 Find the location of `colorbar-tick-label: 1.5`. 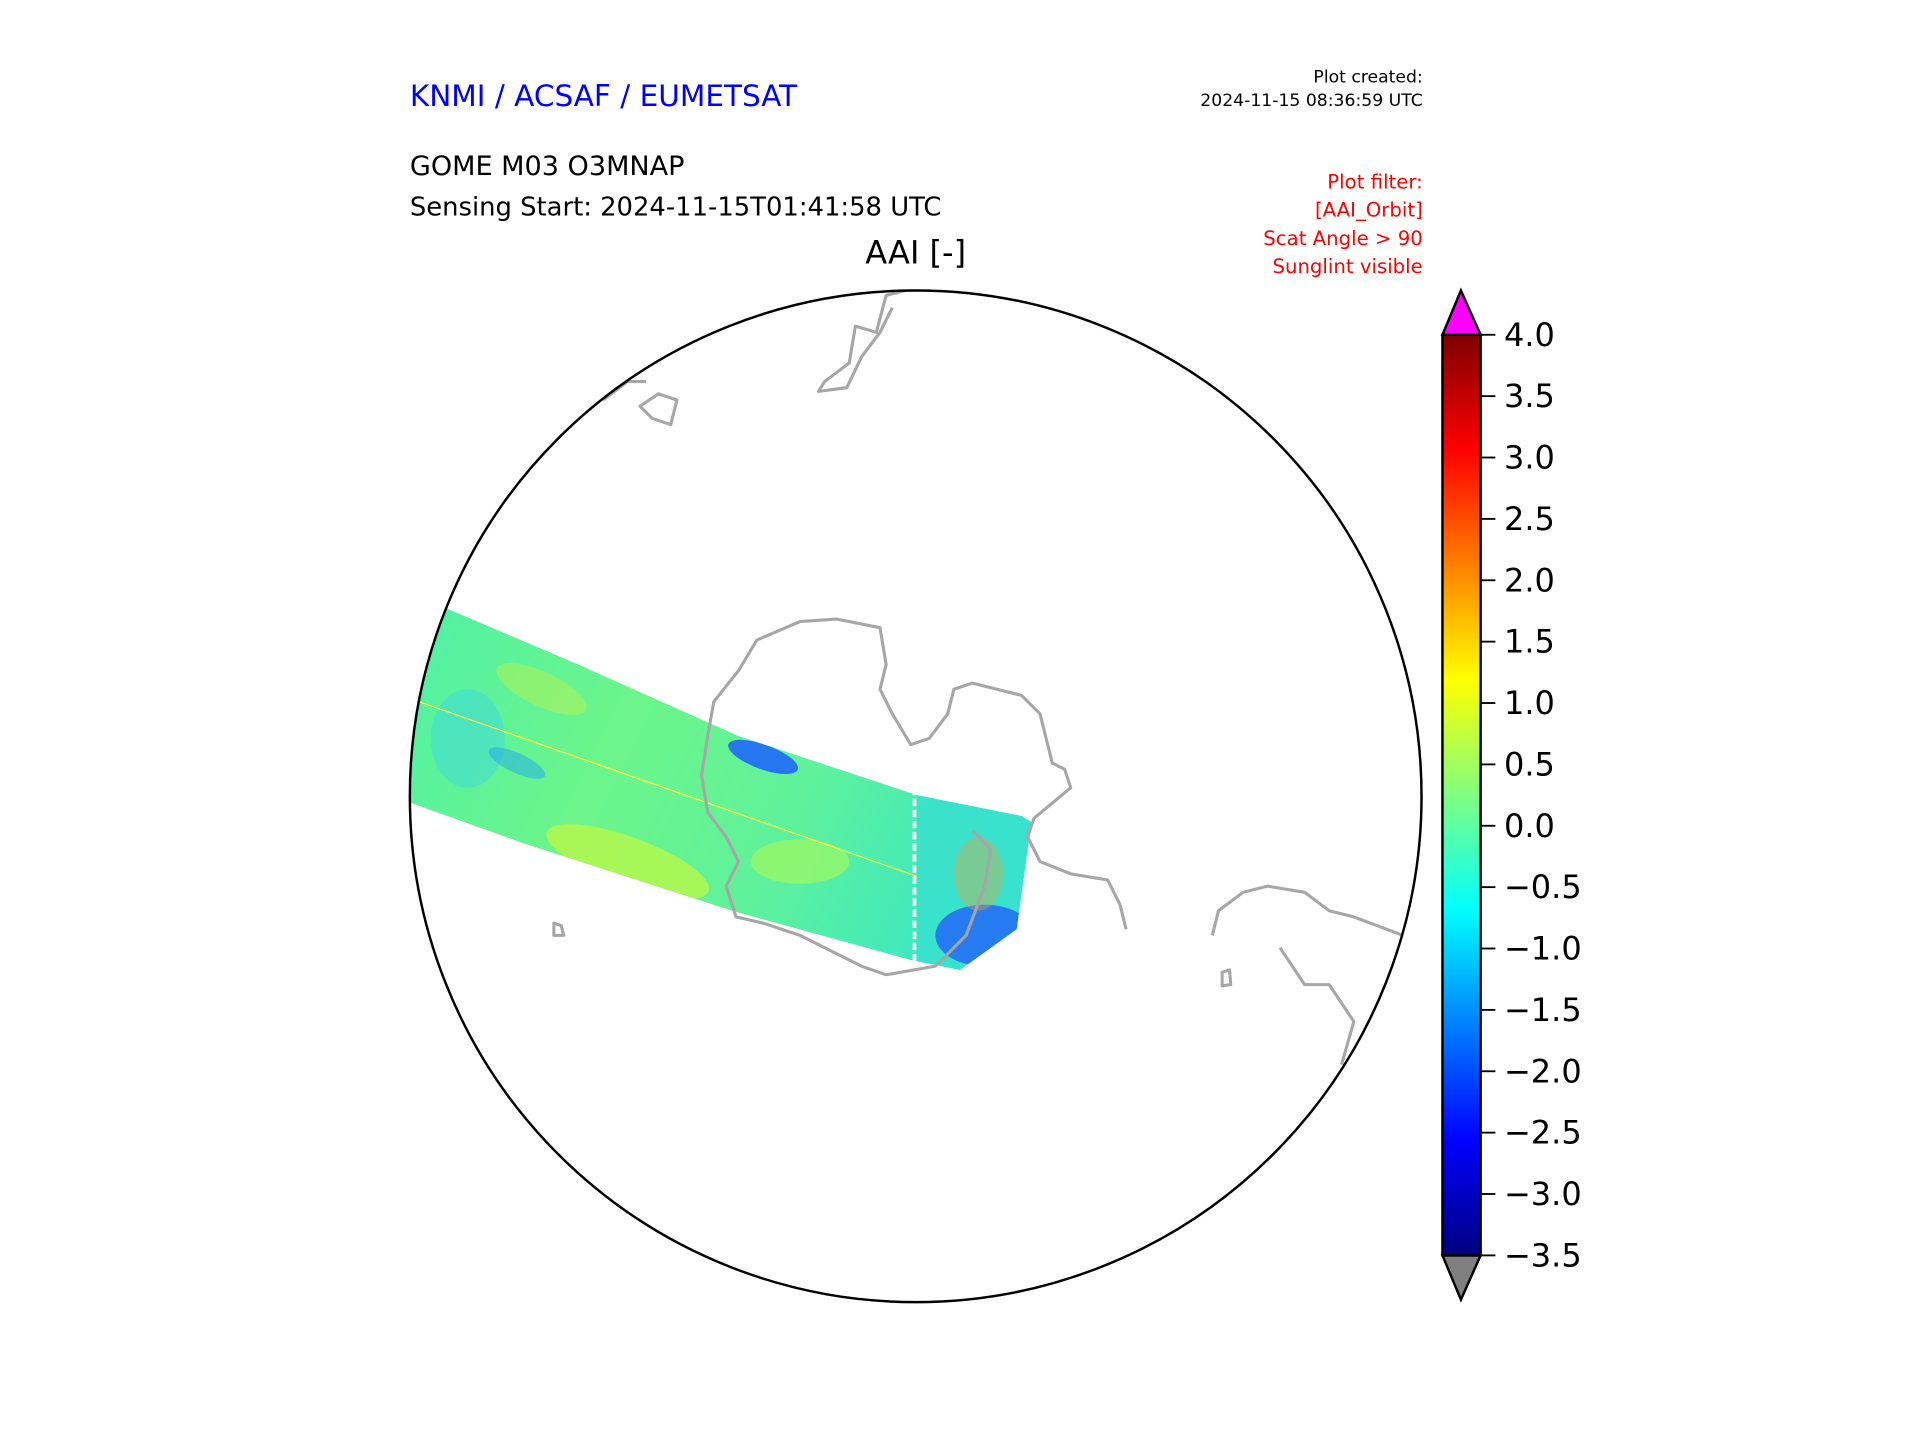

colorbar-tick-label: 1.5 is located at coordinates (1529, 642).